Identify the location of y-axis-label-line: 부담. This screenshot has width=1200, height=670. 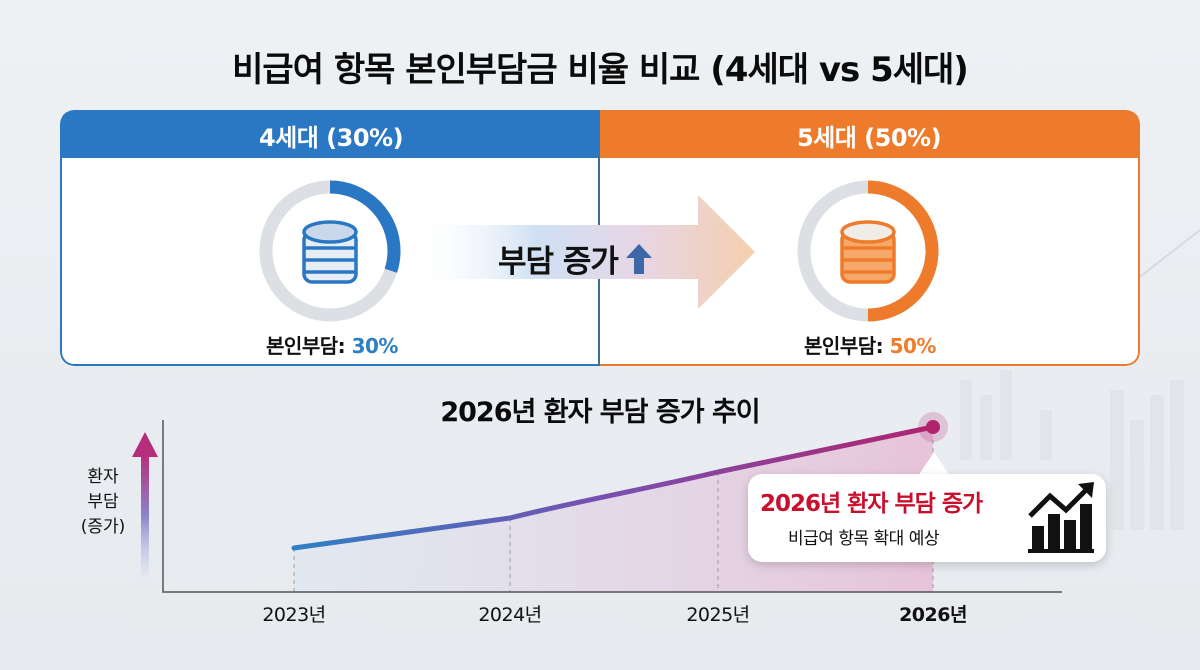
(103, 502).